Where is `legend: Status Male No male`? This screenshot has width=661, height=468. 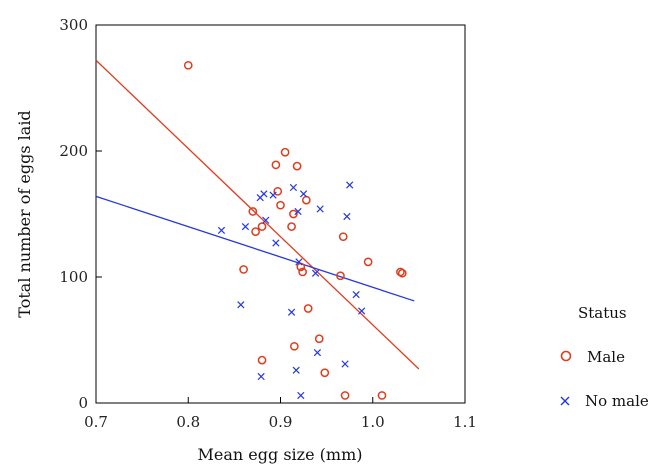 legend: Status Male No male is located at coordinates (604, 357).